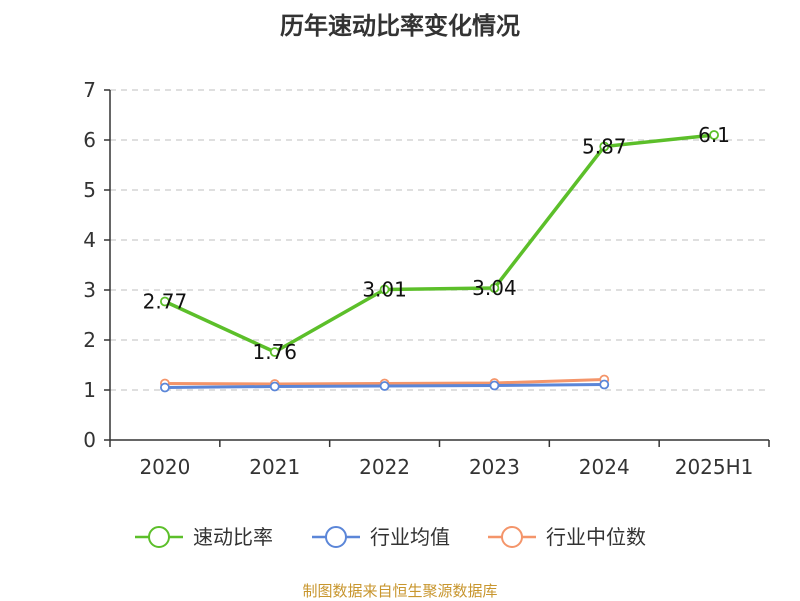 The image size is (800, 601). I want to click on x-tick-label: 2023, so click(494, 467).